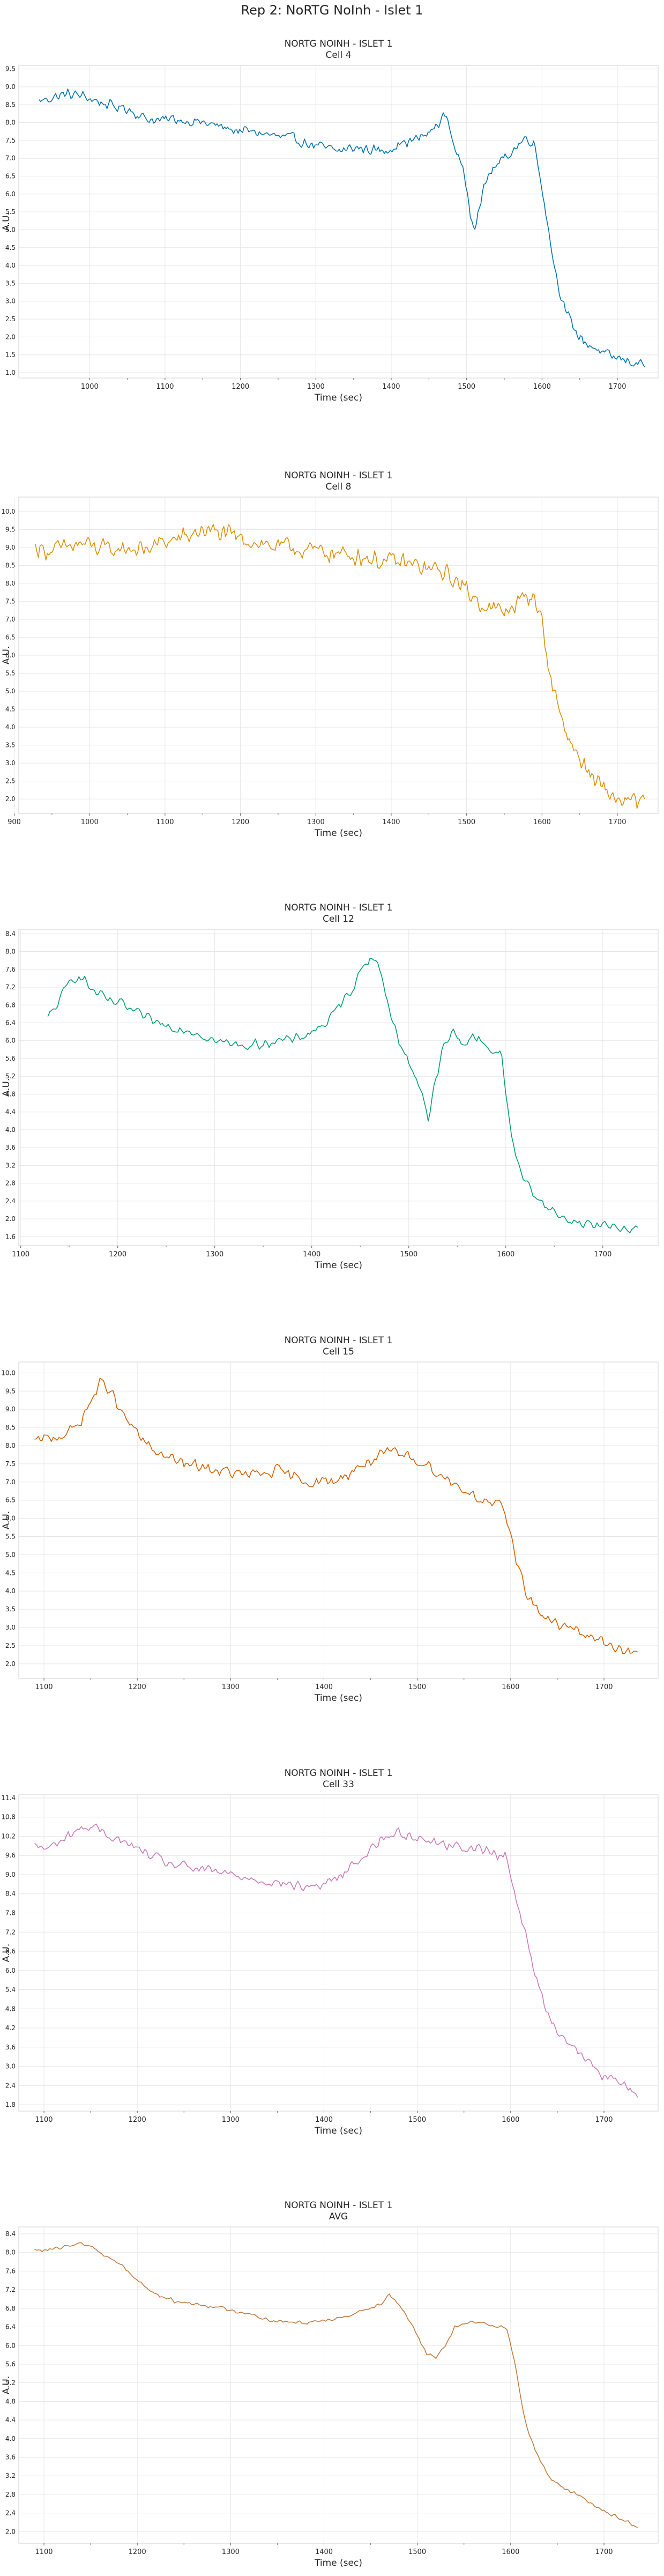 Image resolution: width=664 pixels, height=2576 pixels. Describe the element at coordinates (10, 2028) in the screenshot. I see `y-tick-label: 4.2` at that location.